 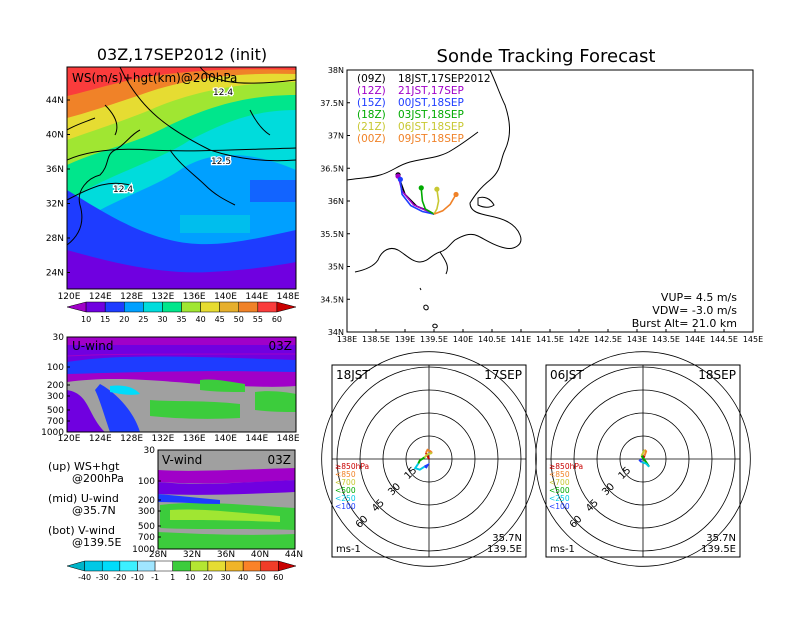 I want to click on lon-tick-label: 143E, so click(x=637, y=339).